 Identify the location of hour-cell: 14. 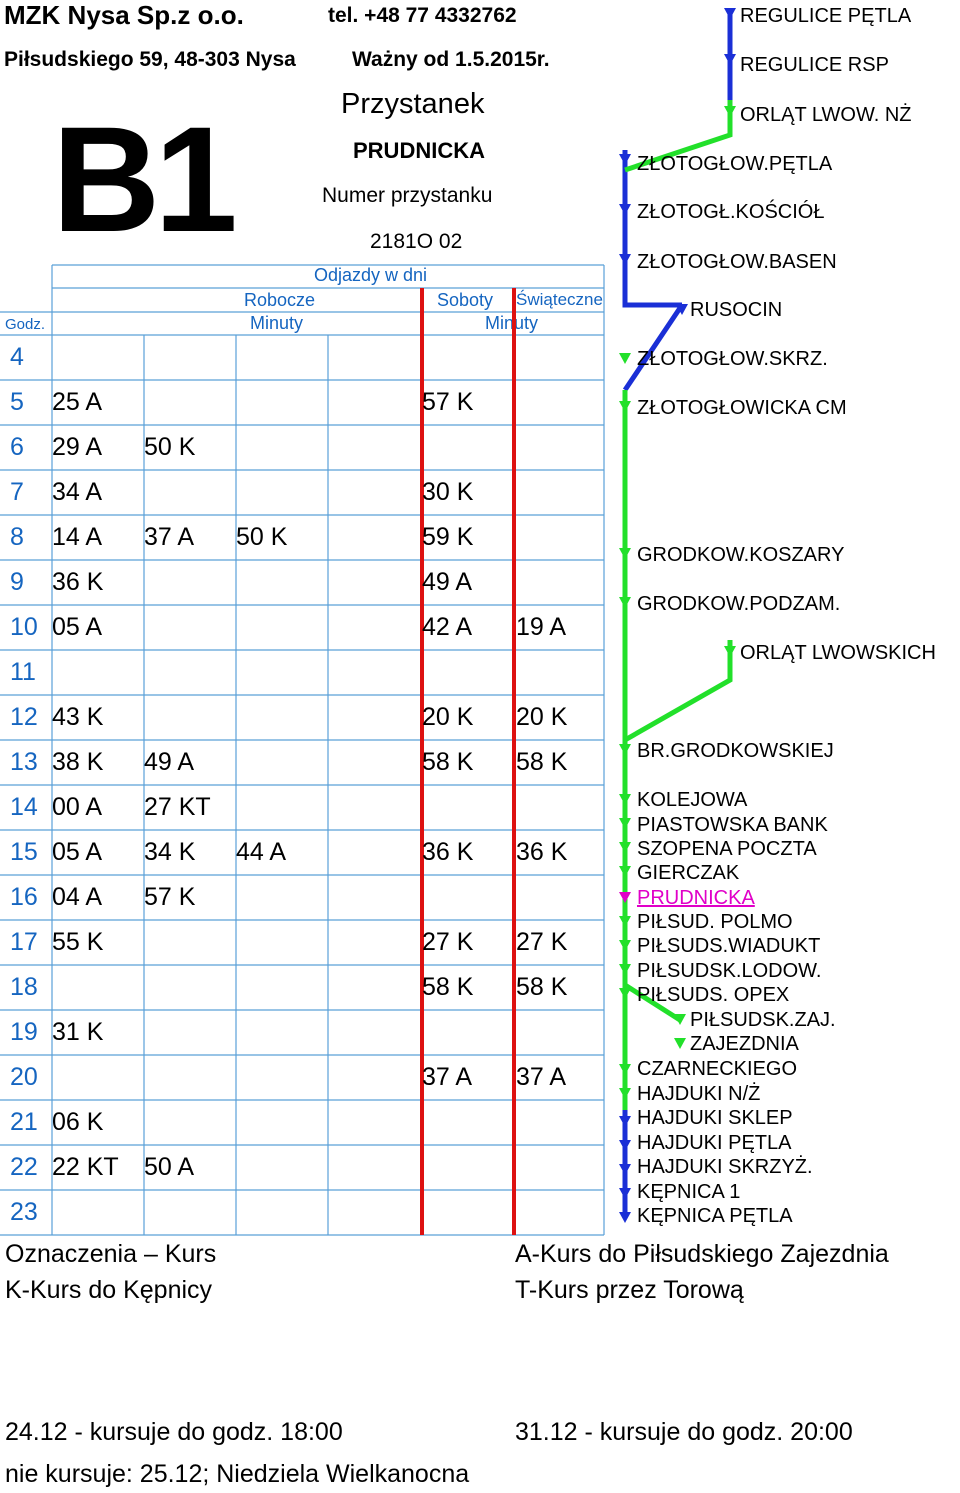
(24, 807).